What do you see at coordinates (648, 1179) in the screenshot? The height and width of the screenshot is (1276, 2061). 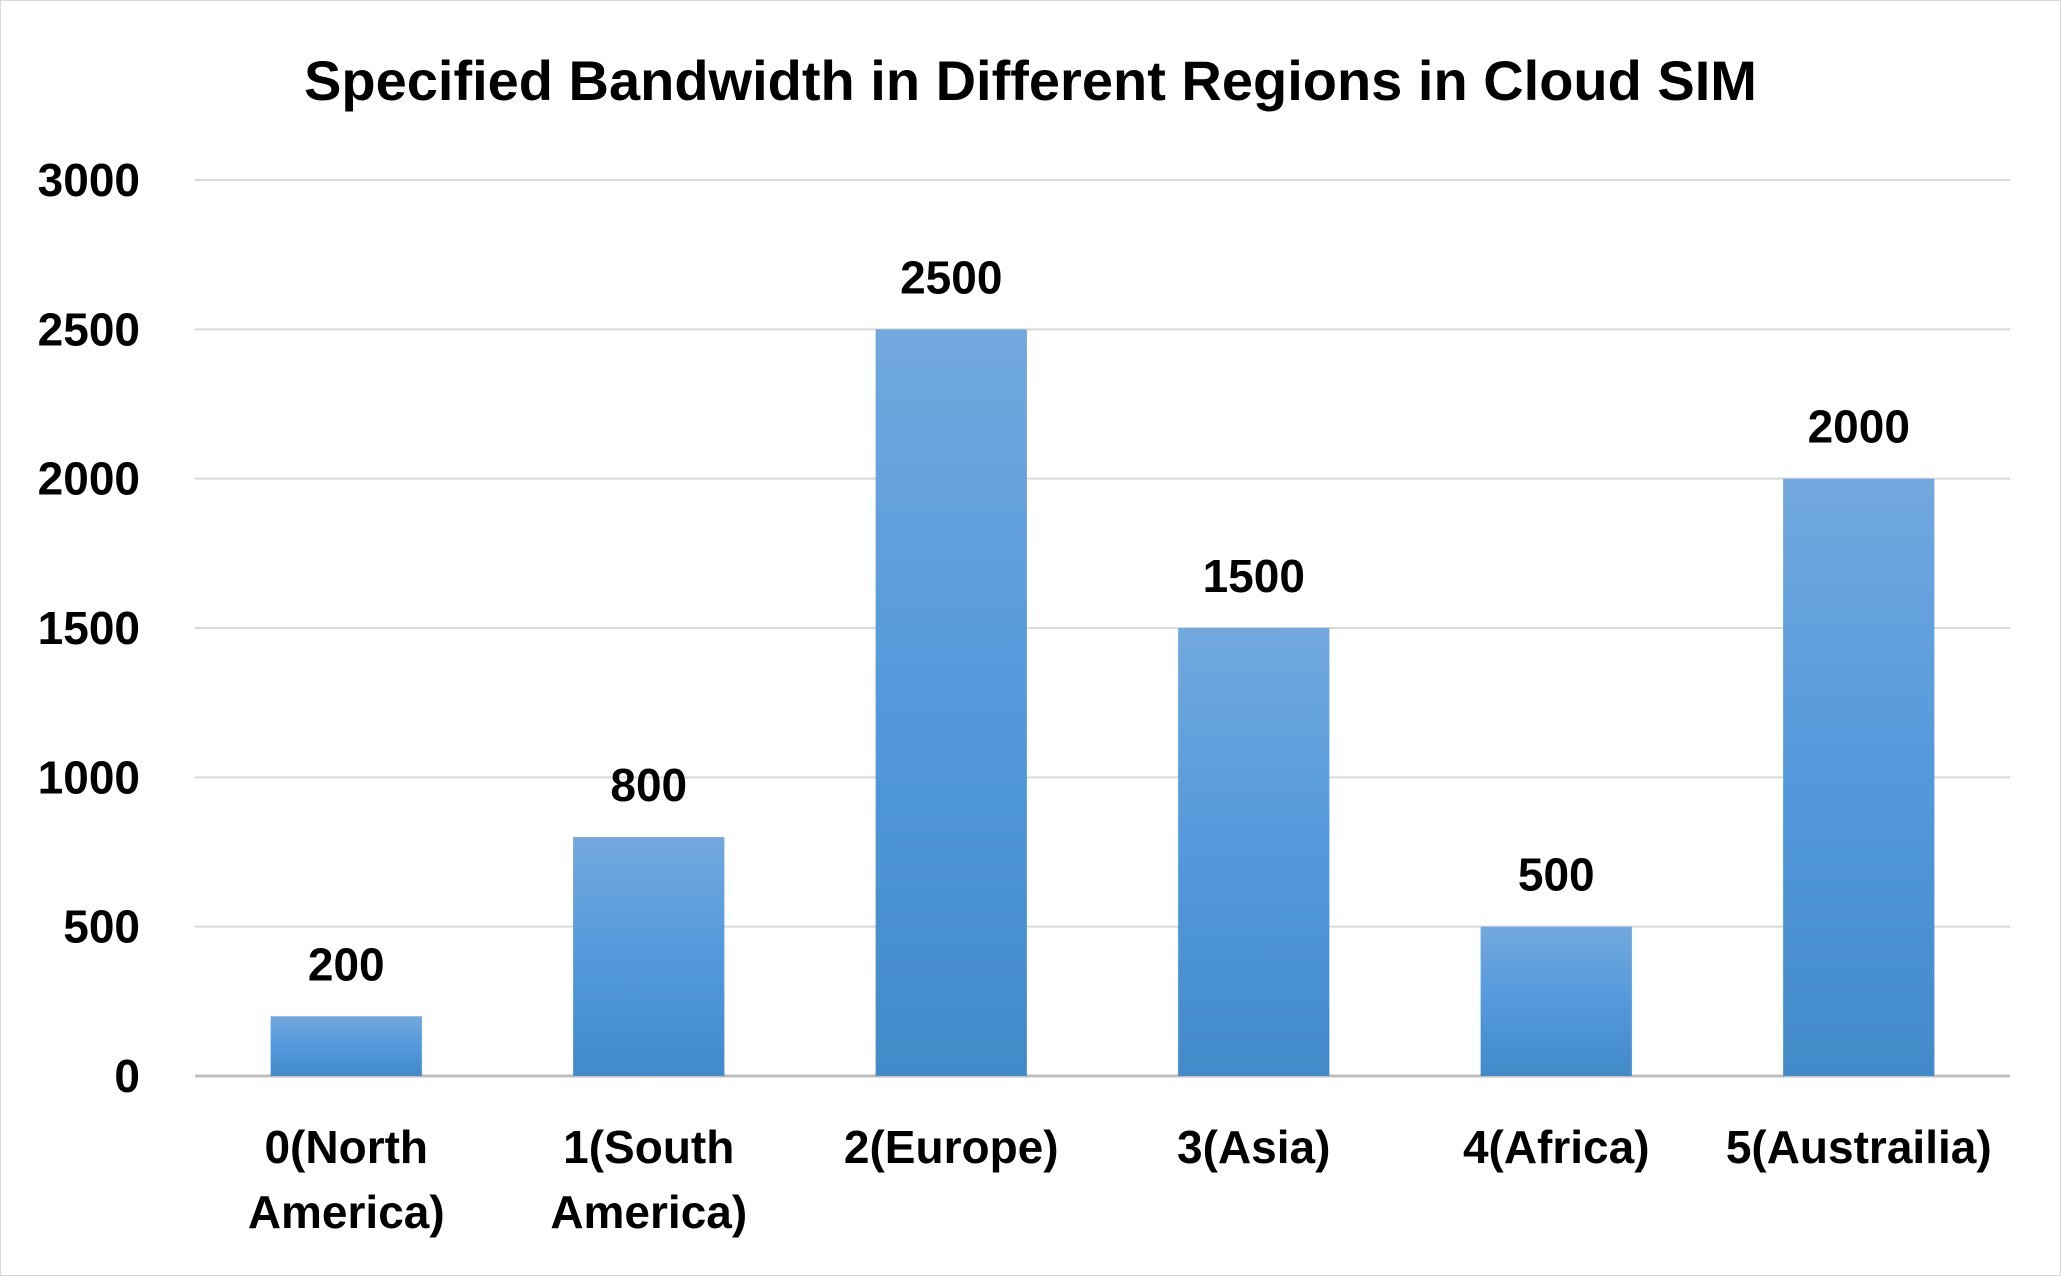 I see `x-category-label: 1(South America)` at bounding box center [648, 1179].